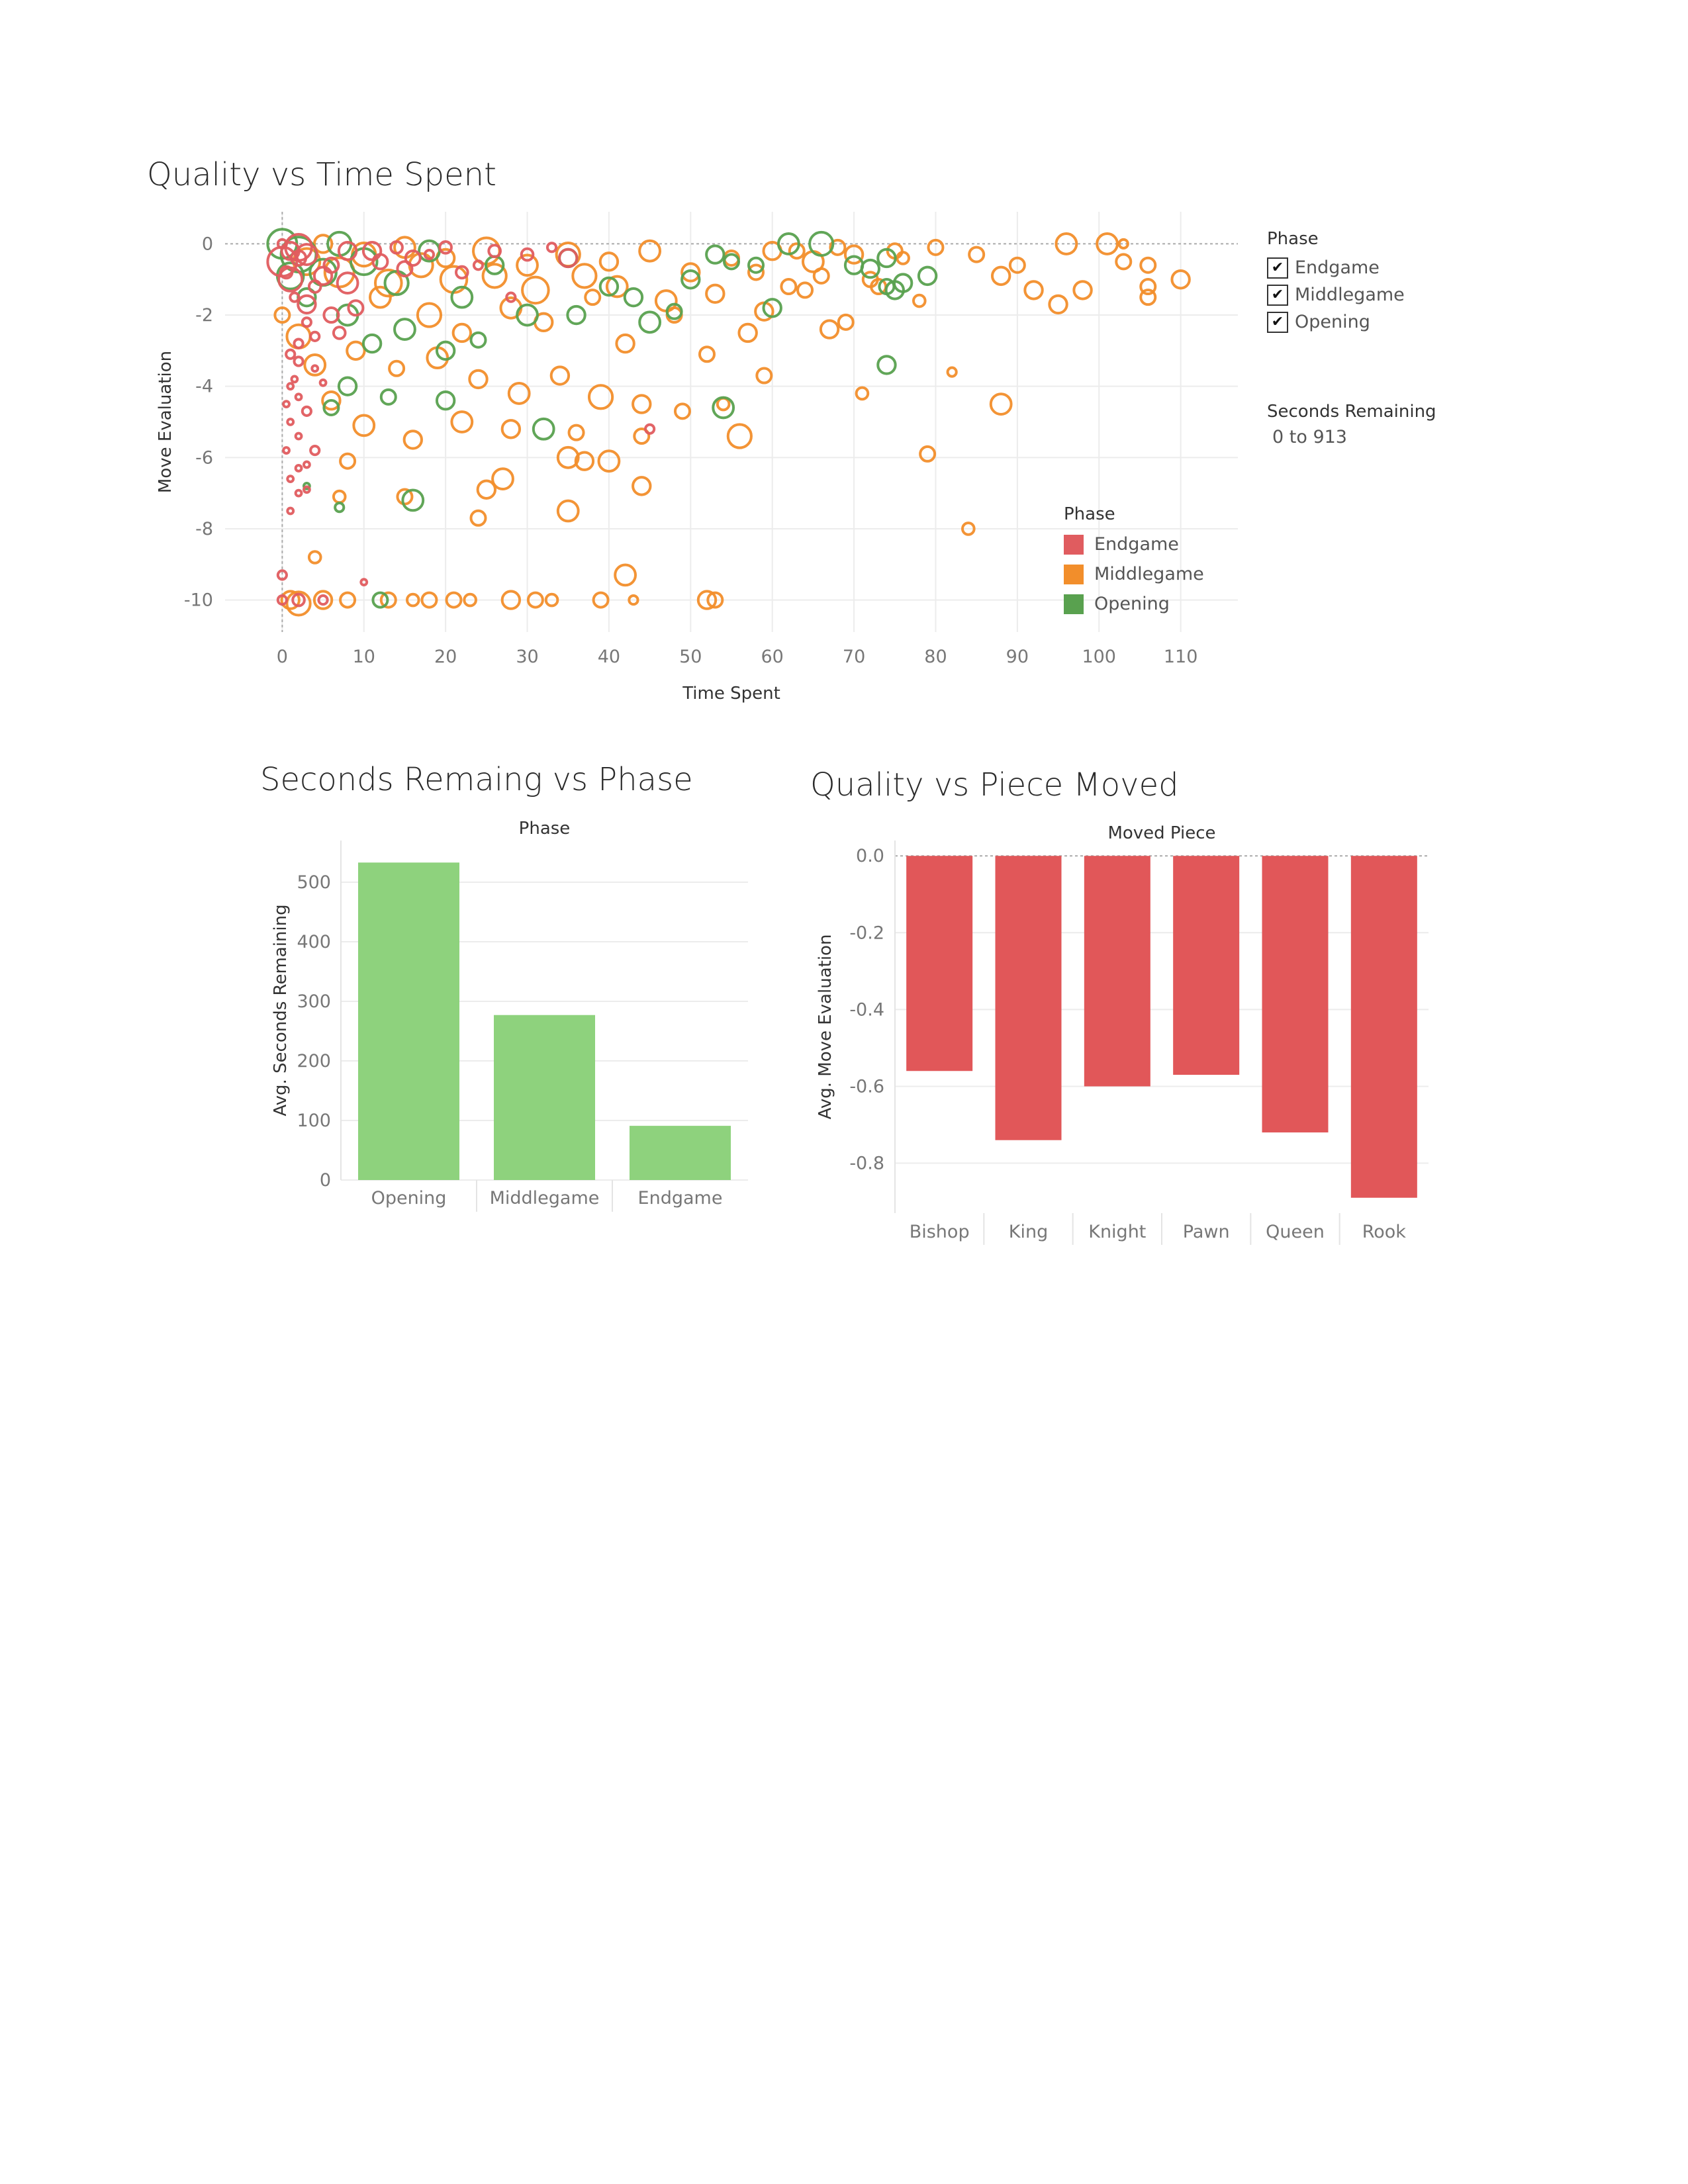  I want to click on x-axis-title: Time Spent, so click(731, 694).